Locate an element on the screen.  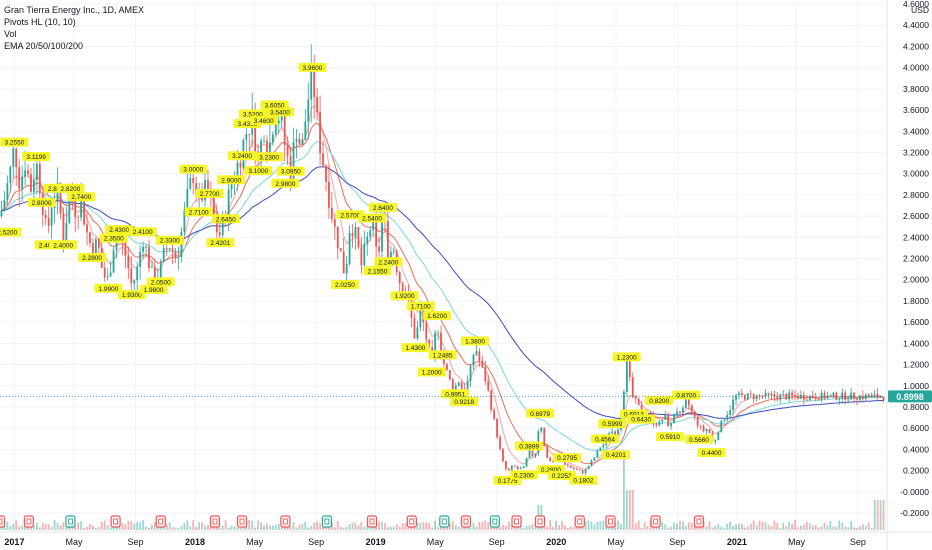
volume-indicator-label: Vol is located at coordinates (10, 34).